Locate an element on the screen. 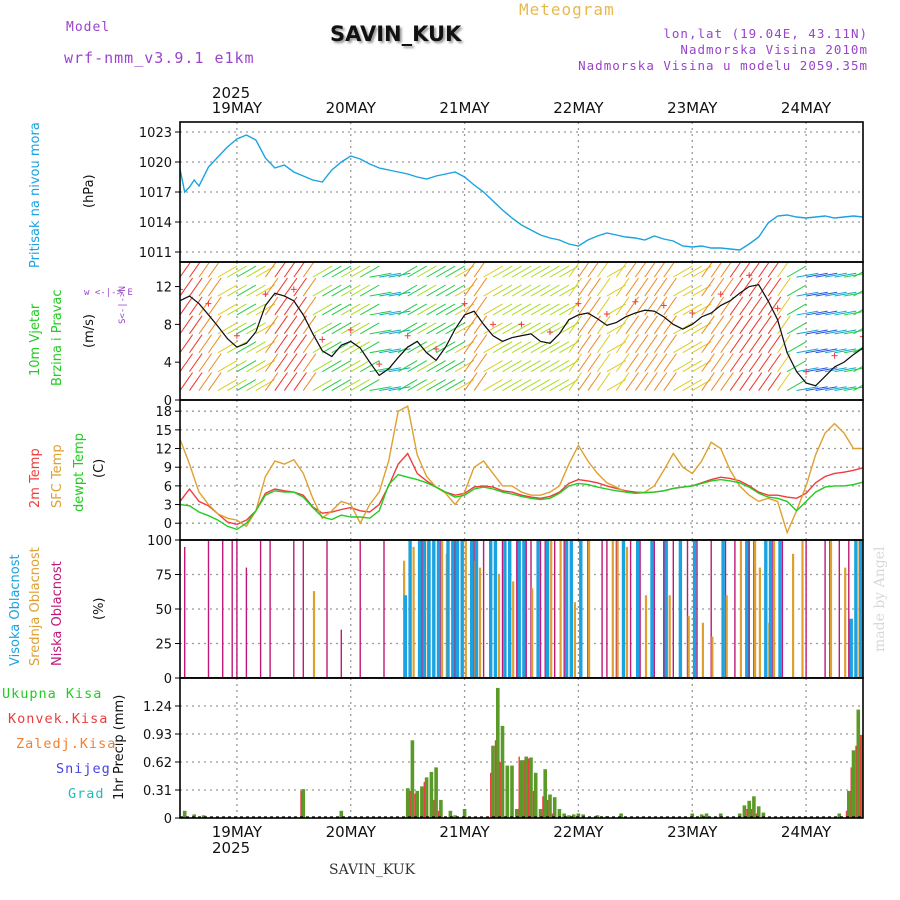 The image size is (900, 900). day-label-bottom-1: 20MAY is located at coordinates (350, 832).